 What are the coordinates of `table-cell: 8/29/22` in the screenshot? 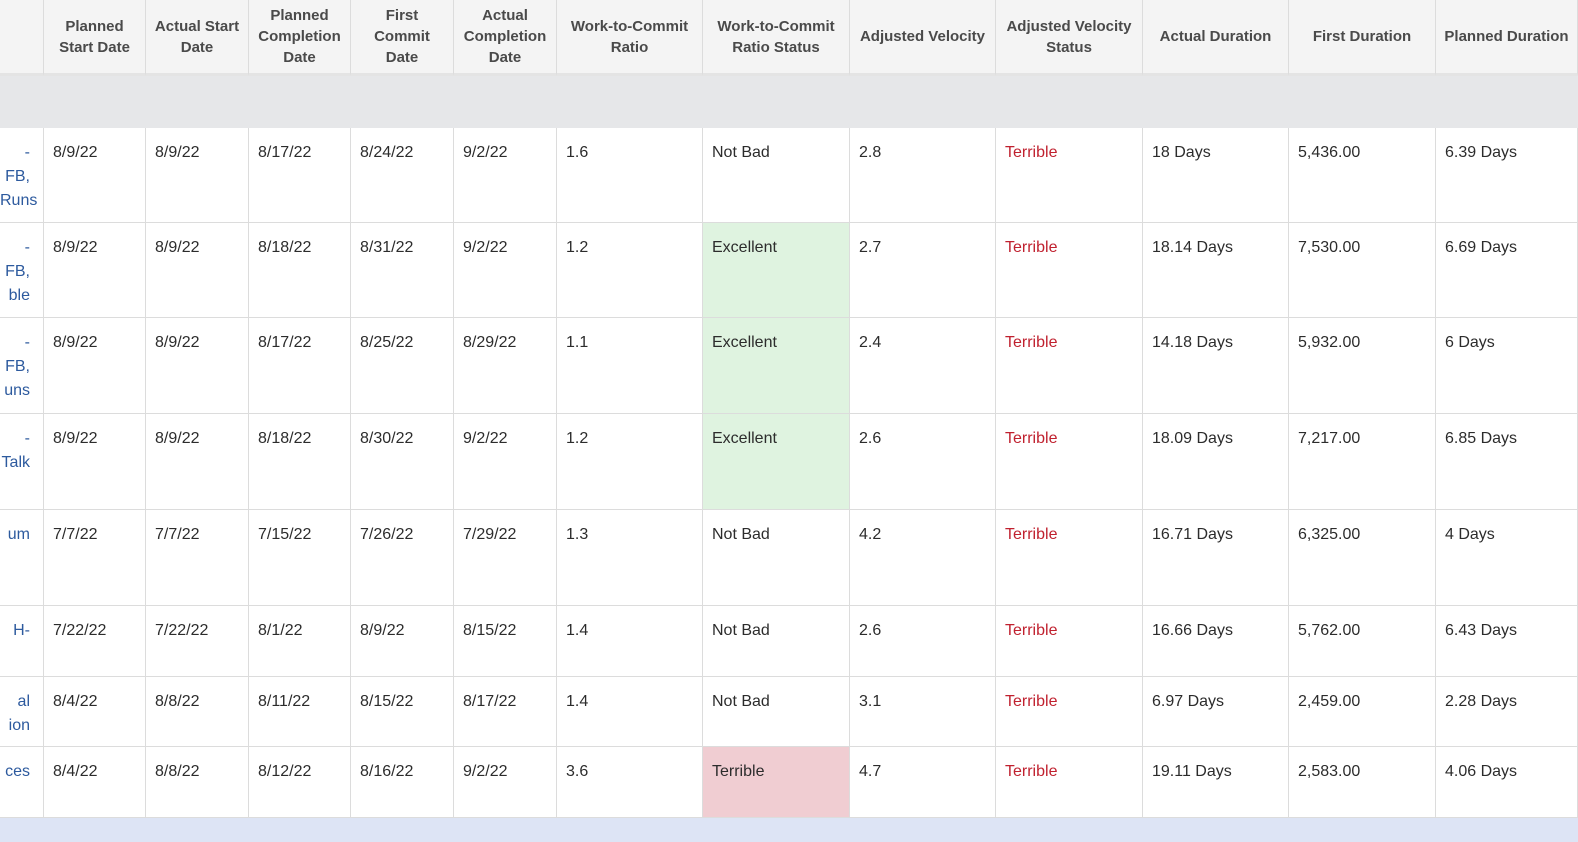 It's located at (505, 366).